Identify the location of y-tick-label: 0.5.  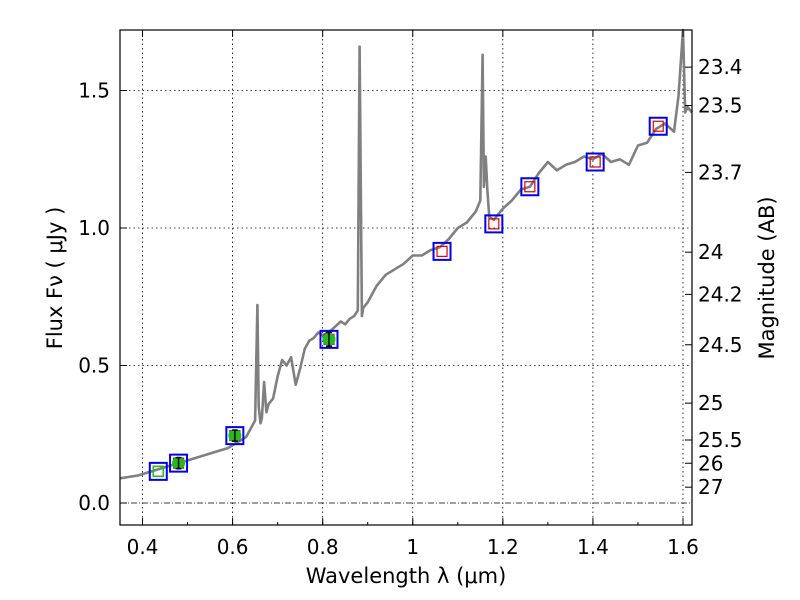
(94, 366).